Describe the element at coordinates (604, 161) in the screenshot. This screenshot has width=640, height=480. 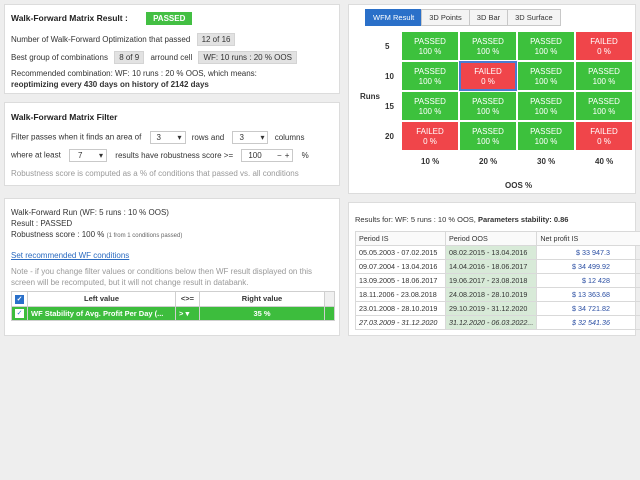
I see `matrix-col-label: 40 %` at that location.